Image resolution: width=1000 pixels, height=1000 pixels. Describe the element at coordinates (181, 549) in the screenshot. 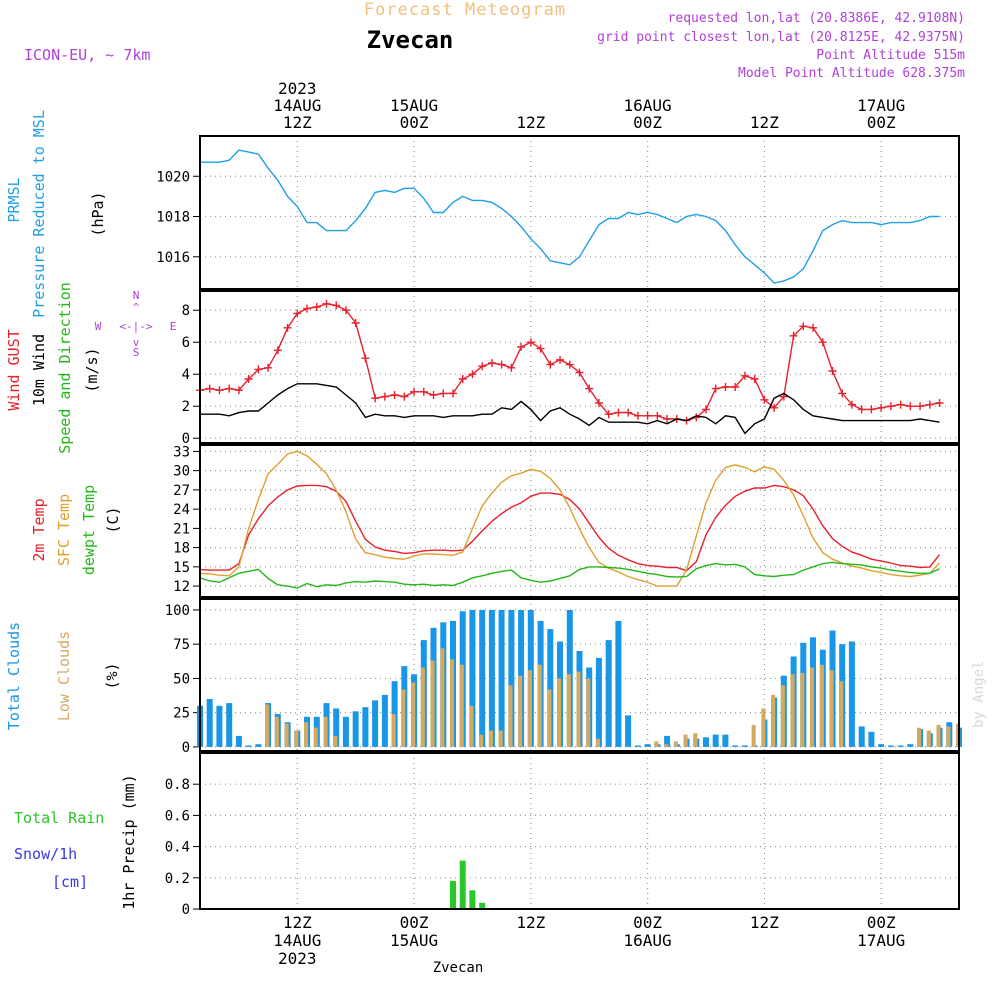

I see `y-tick-label: 18` at that location.